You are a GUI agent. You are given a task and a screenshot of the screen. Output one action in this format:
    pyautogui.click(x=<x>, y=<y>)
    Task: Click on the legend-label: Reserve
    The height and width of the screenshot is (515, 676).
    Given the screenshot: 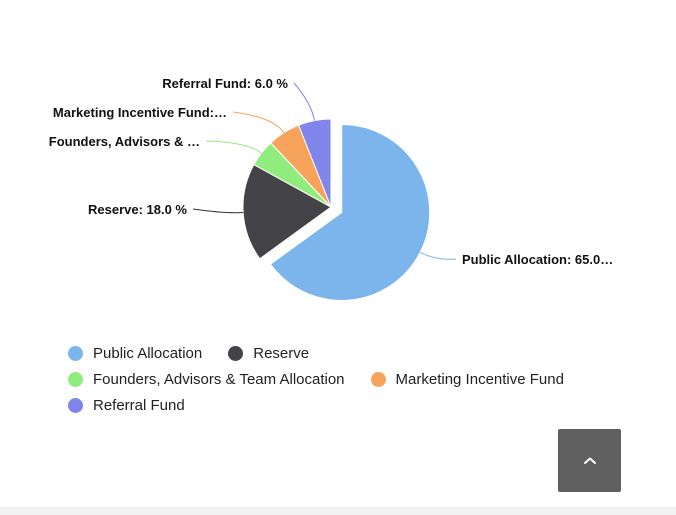 What is the action you would take?
    pyautogui.click(x=281, y=353)
    